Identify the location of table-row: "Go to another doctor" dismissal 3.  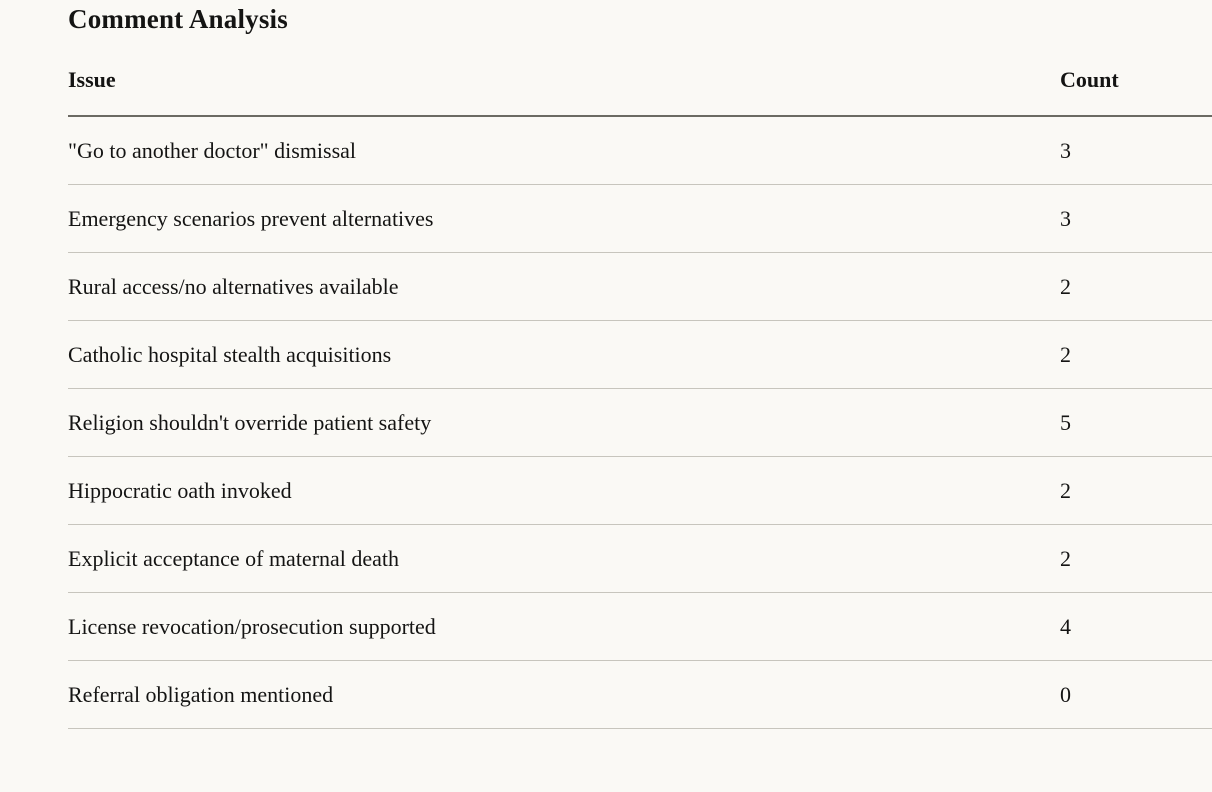
(640, 150).